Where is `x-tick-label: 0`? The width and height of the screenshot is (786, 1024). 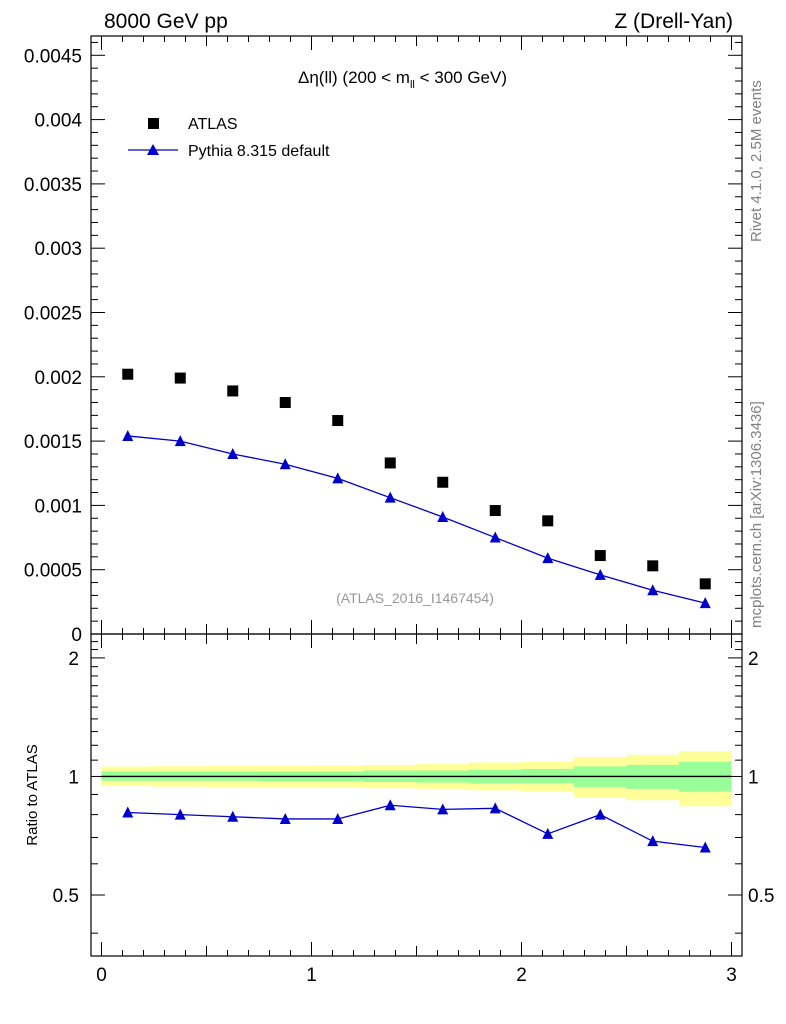 x-tick-label: 0 is located at coordinates (101, 975).